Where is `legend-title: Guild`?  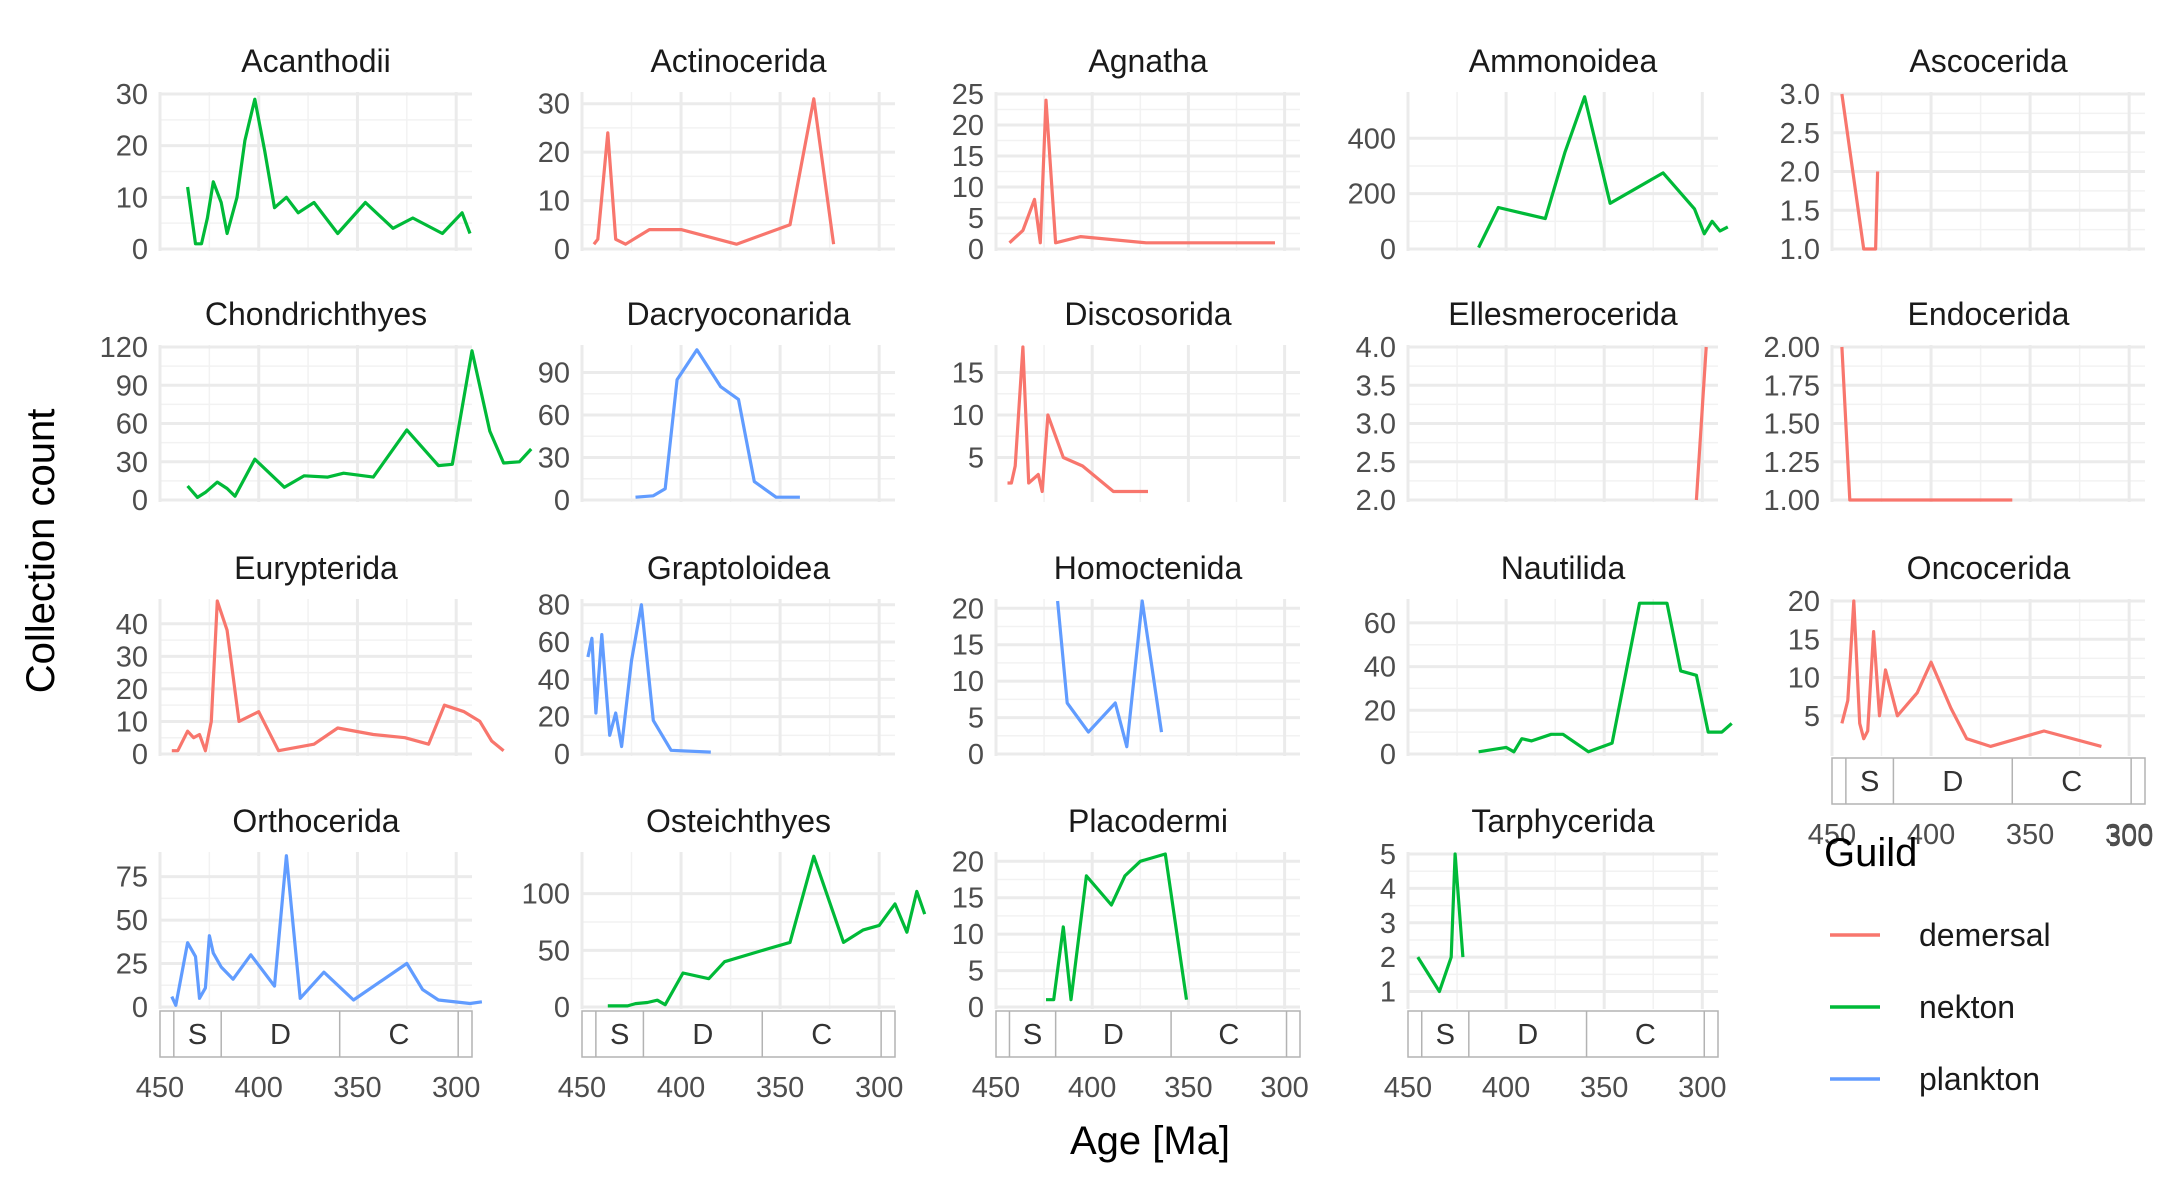
legend-title: Guild is located at coordinates (1870, 853).